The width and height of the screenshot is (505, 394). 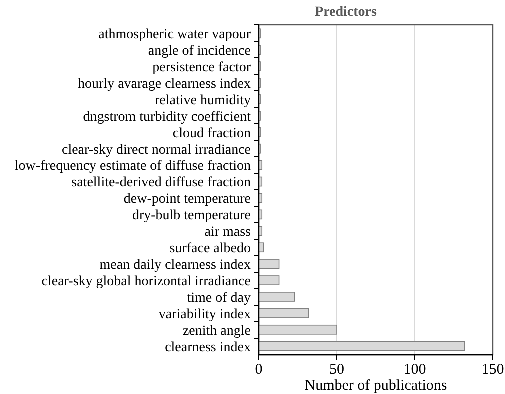 I want to click on y-tick-label: dew-point temperature, so click(x=187, y=200).